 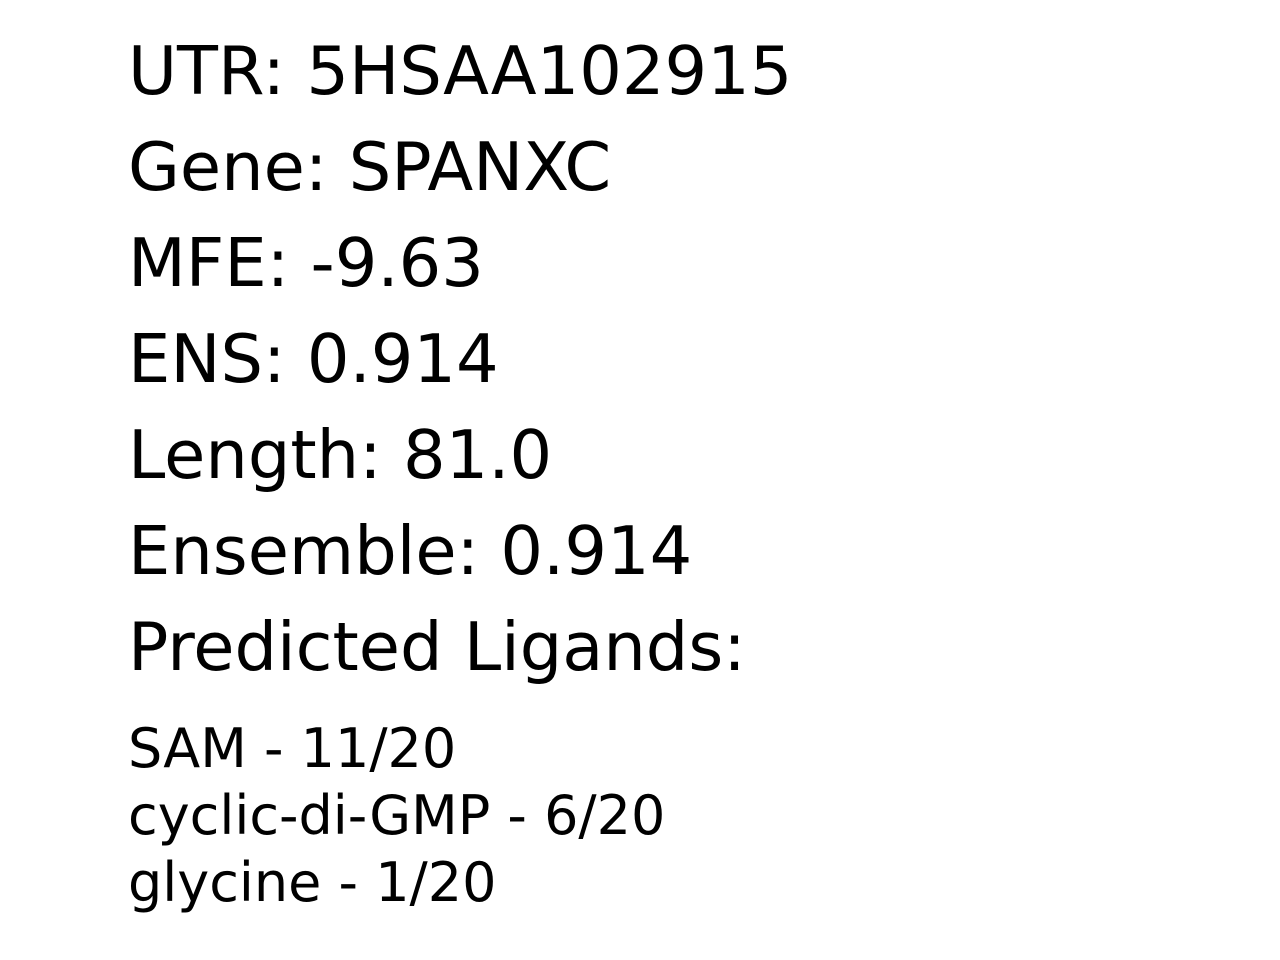 I want to click on ensemble-label: Ensemble: 0.914, so click(x=410, y=551).